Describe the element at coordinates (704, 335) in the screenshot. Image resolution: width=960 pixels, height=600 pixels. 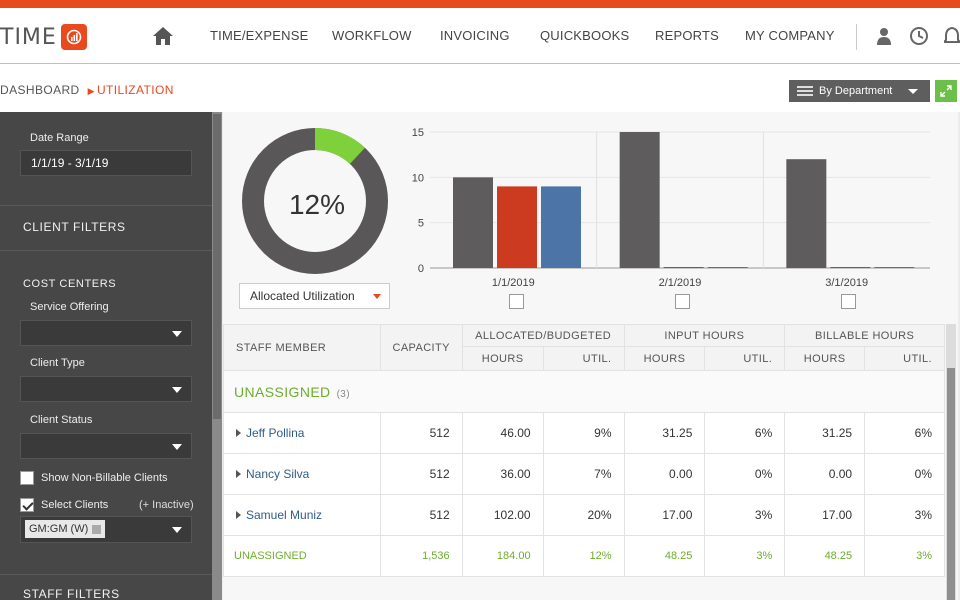
I see `header-input-hours: INPUT HOURS` at that location.